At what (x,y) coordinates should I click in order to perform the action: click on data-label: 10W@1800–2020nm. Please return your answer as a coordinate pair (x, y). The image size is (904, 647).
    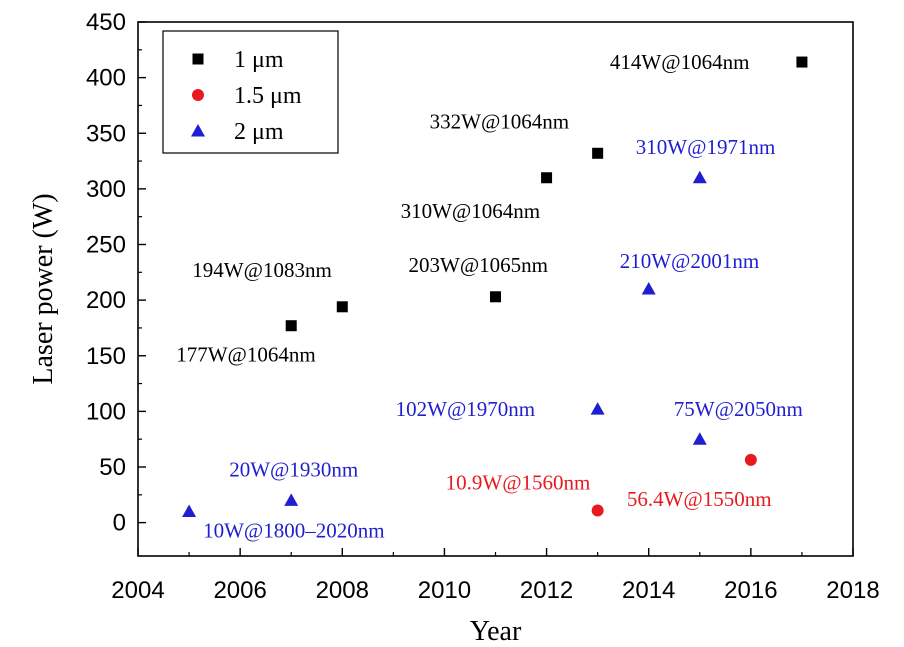
    Looking at the image, I should click on (293, 531).